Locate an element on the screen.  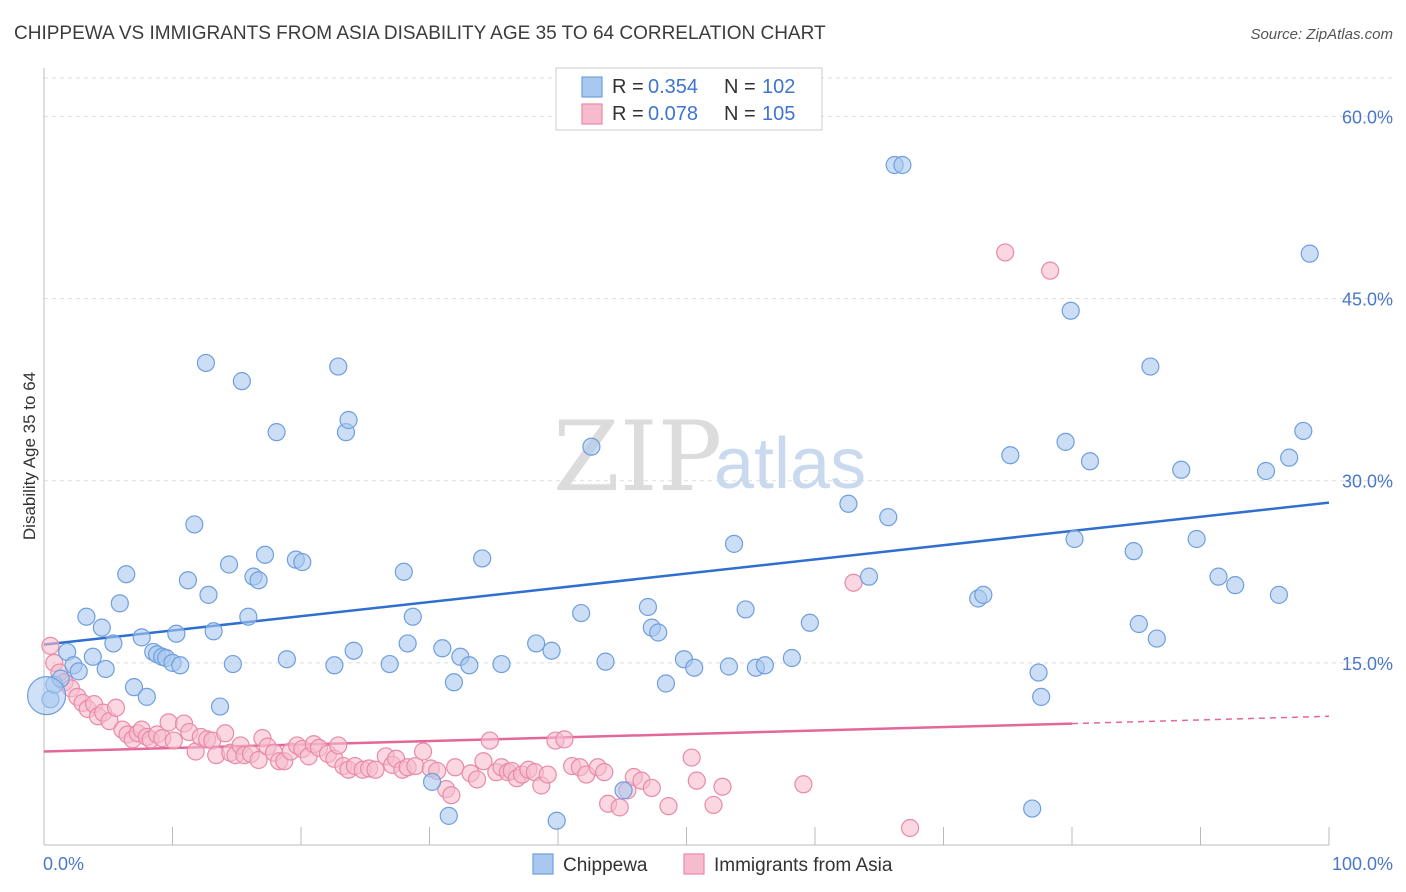
x-tick-label-min: 0.0% is located at coordinates (63, 864).